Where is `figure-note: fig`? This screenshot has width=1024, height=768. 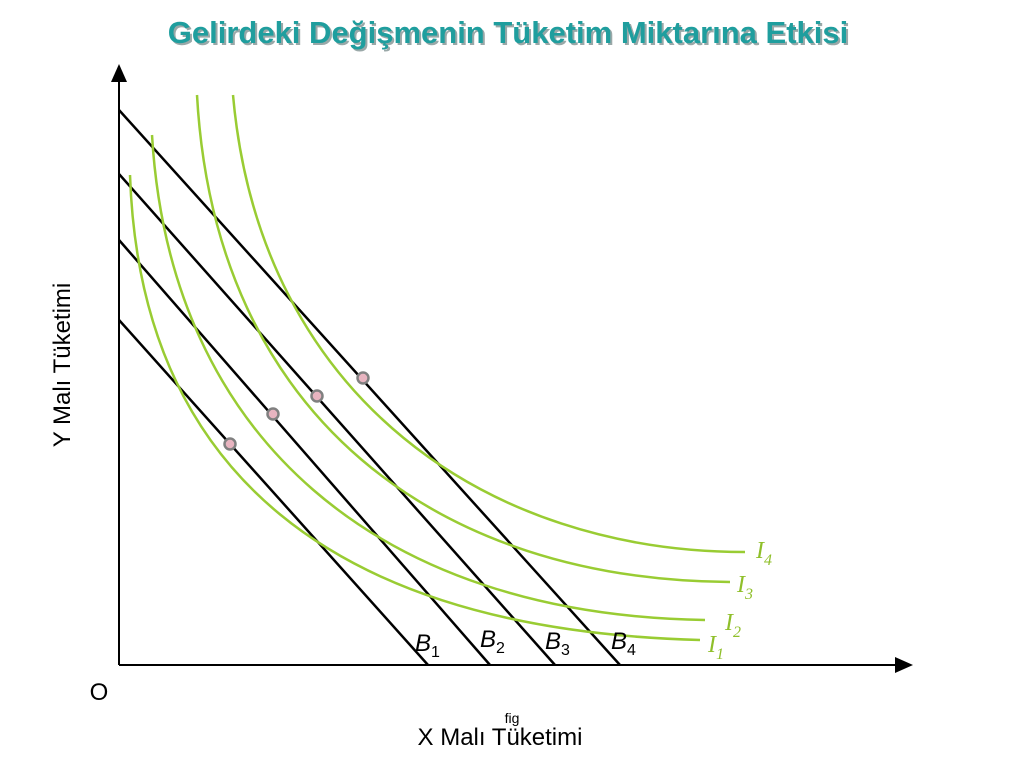 figure-note: fig is located at coordinates (512, 718).